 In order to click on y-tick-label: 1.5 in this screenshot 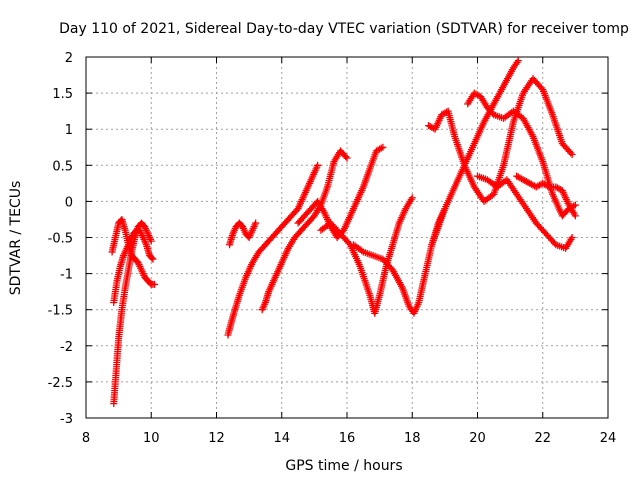, I will do `click(62, 94)`.